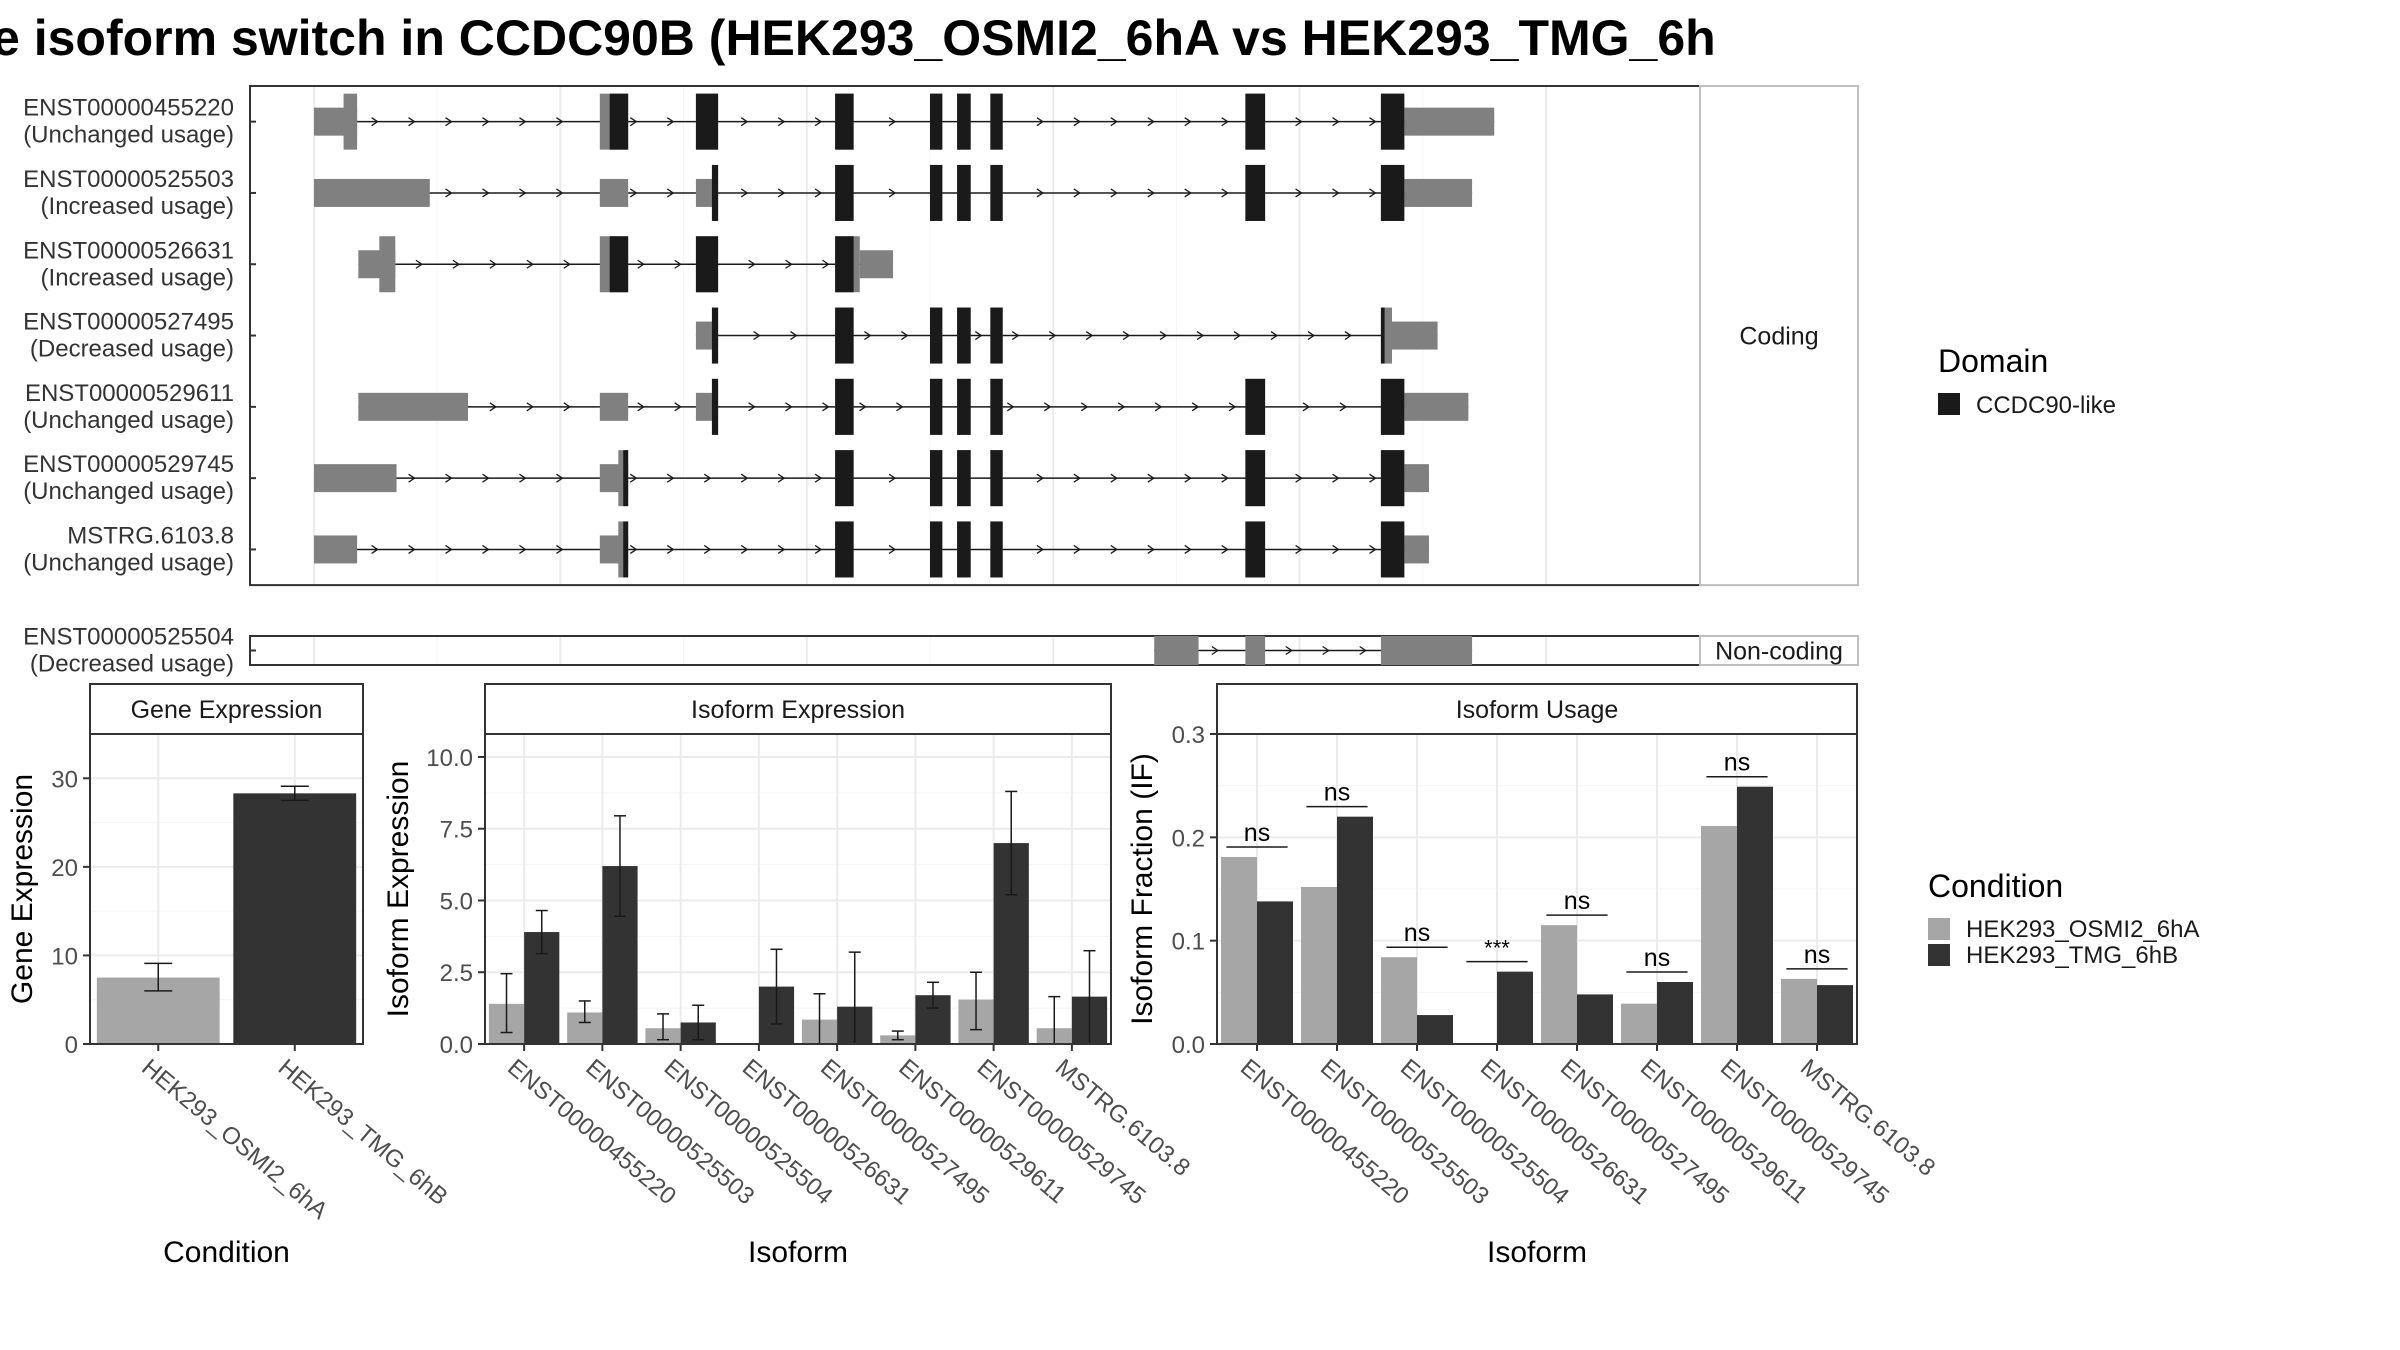  Describe the element at coordinates (1939, 929) in the screenshot. I see `condition-legend-swatch` at that location.